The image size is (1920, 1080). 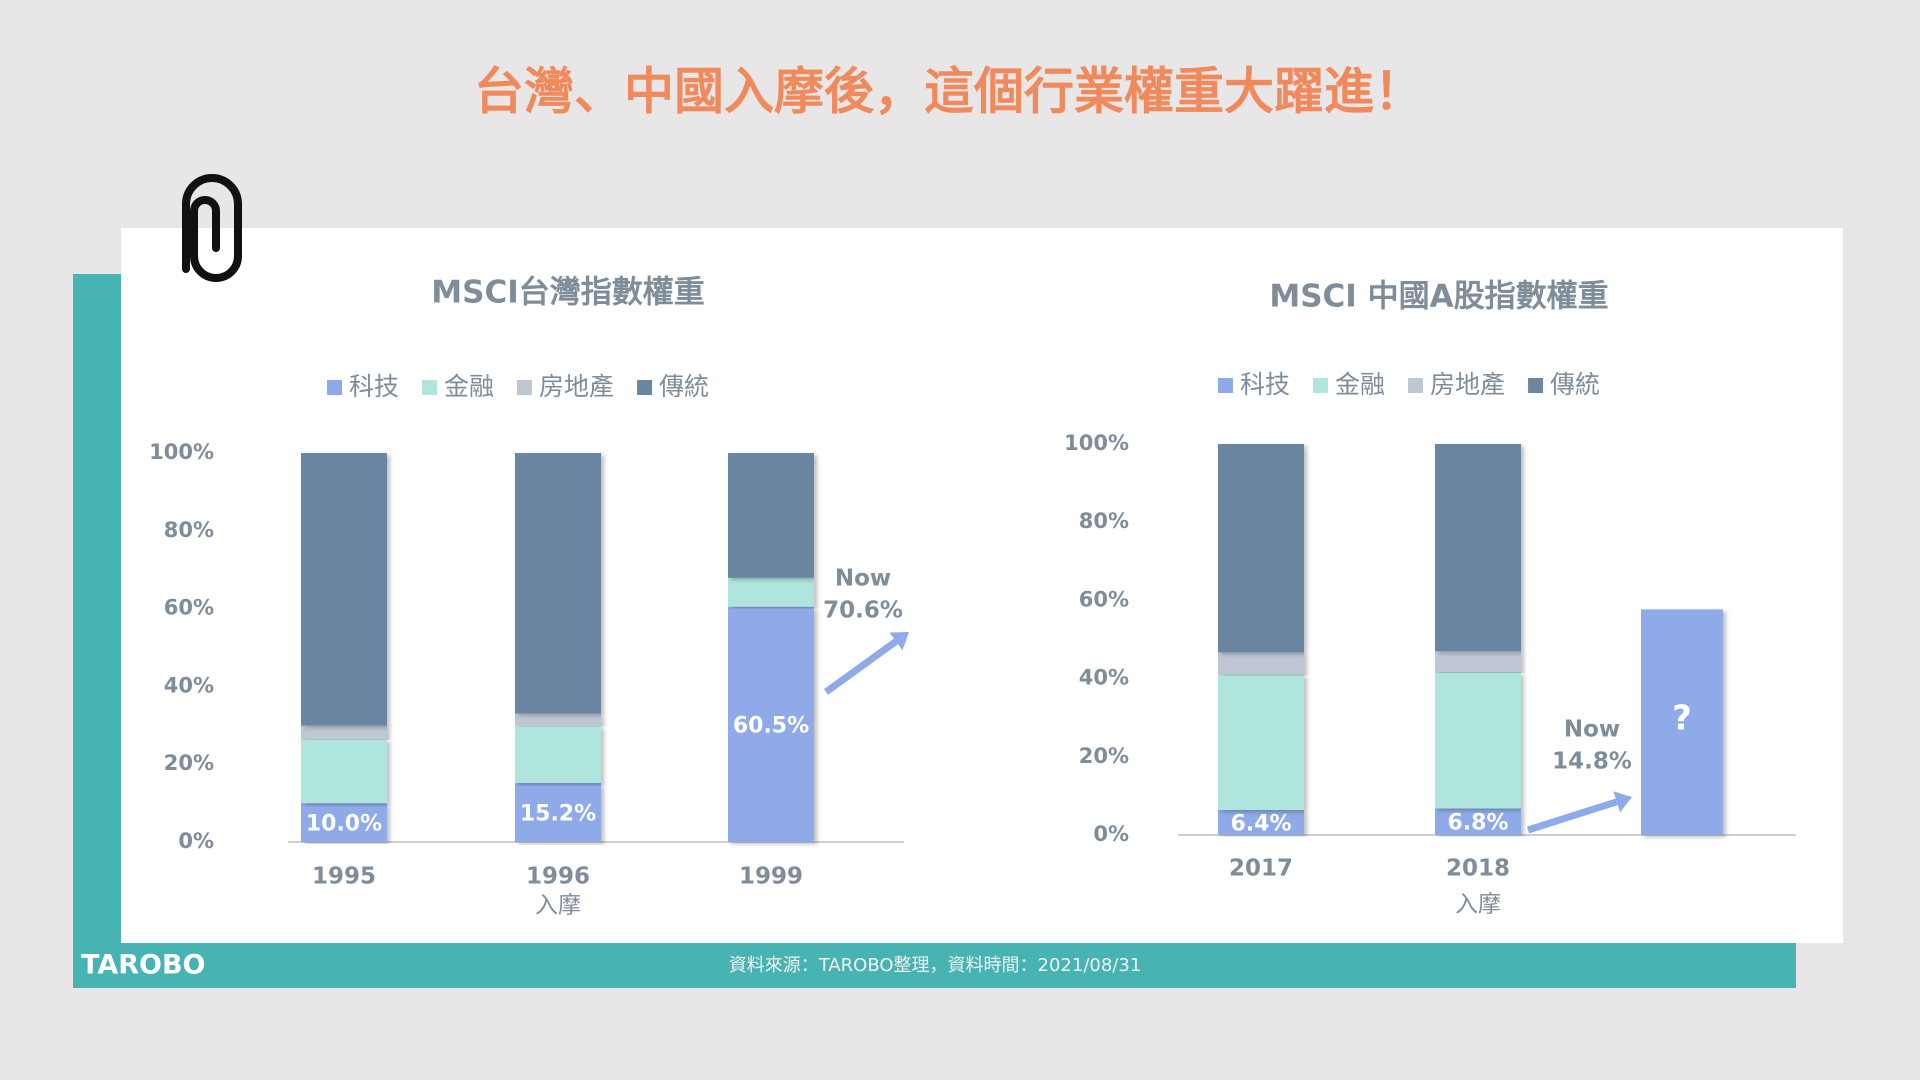 I want to click on value-label: 60.5%, so click(x=771, y=725).